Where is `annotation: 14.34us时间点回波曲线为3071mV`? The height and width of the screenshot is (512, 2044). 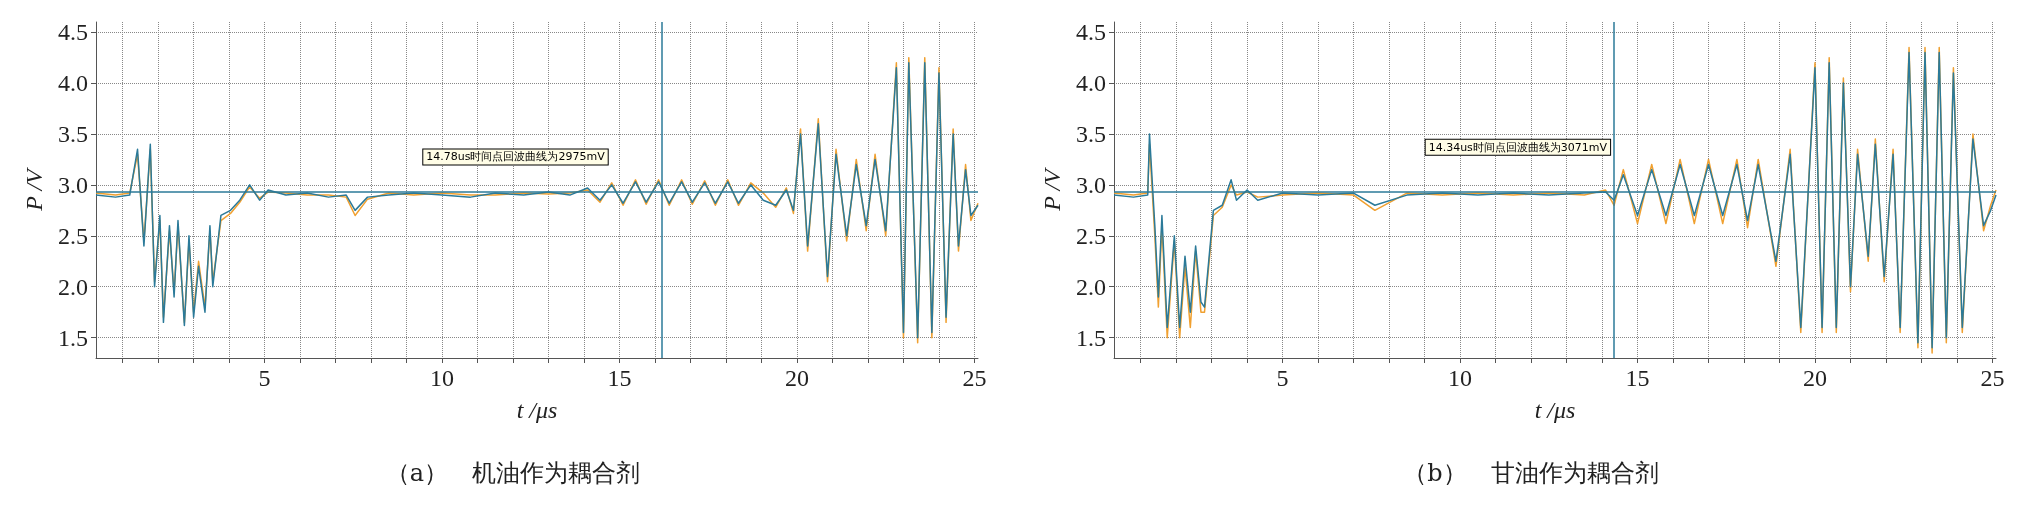
annotation: 14.34us时间点回波曲线为3071mV is located at coordinates (1518, 147).